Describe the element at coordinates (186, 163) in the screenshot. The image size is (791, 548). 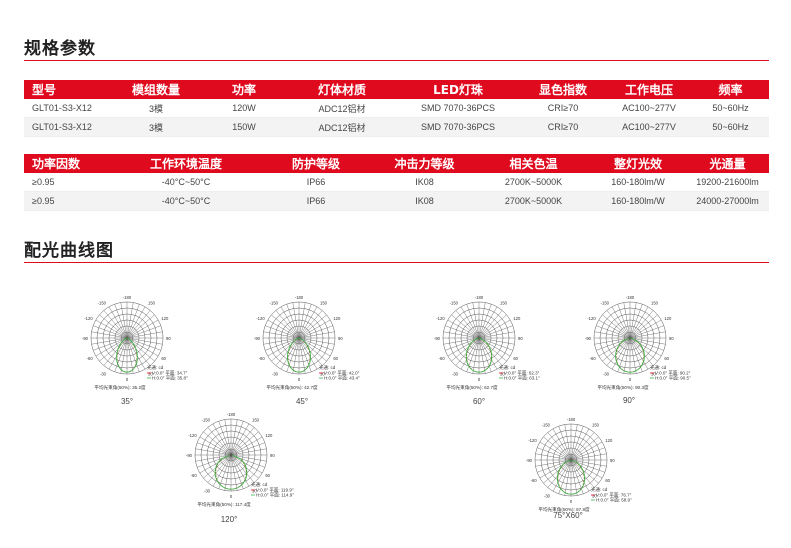
I see `header-operating-temp: 工作环境温度` at that location.